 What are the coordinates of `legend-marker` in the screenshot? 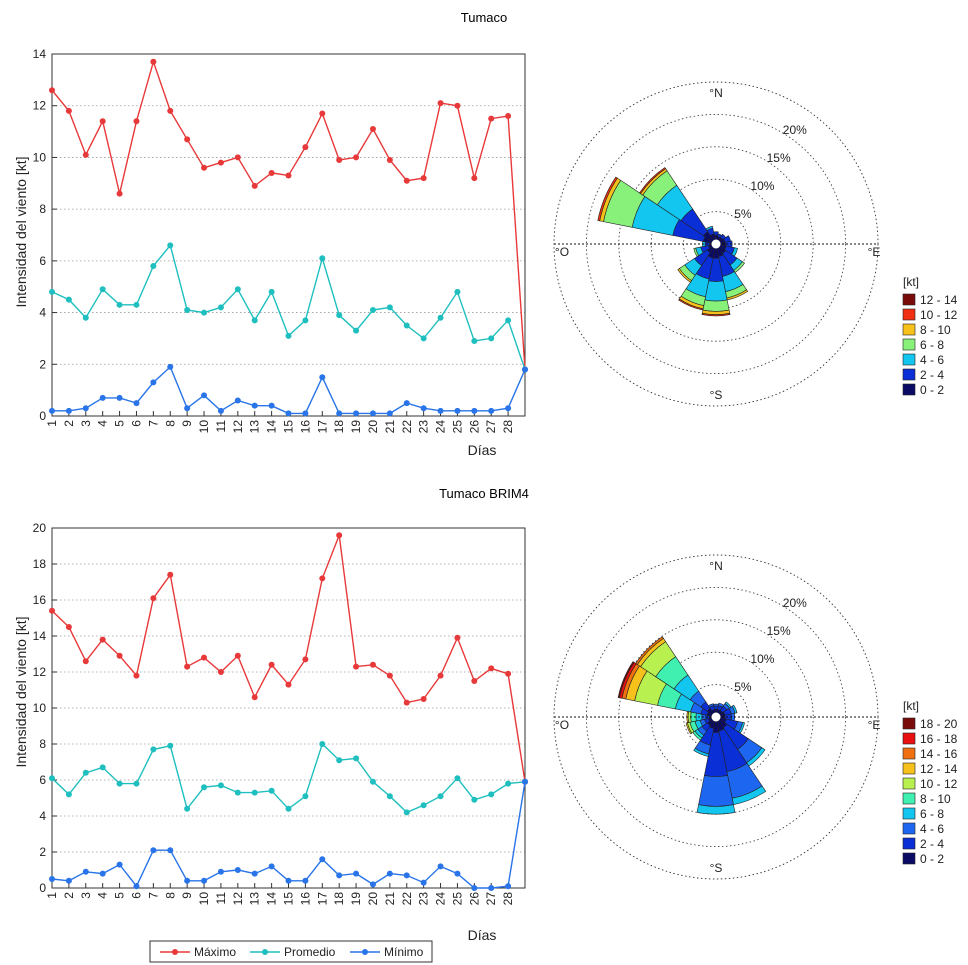 It's located at (175, 952).